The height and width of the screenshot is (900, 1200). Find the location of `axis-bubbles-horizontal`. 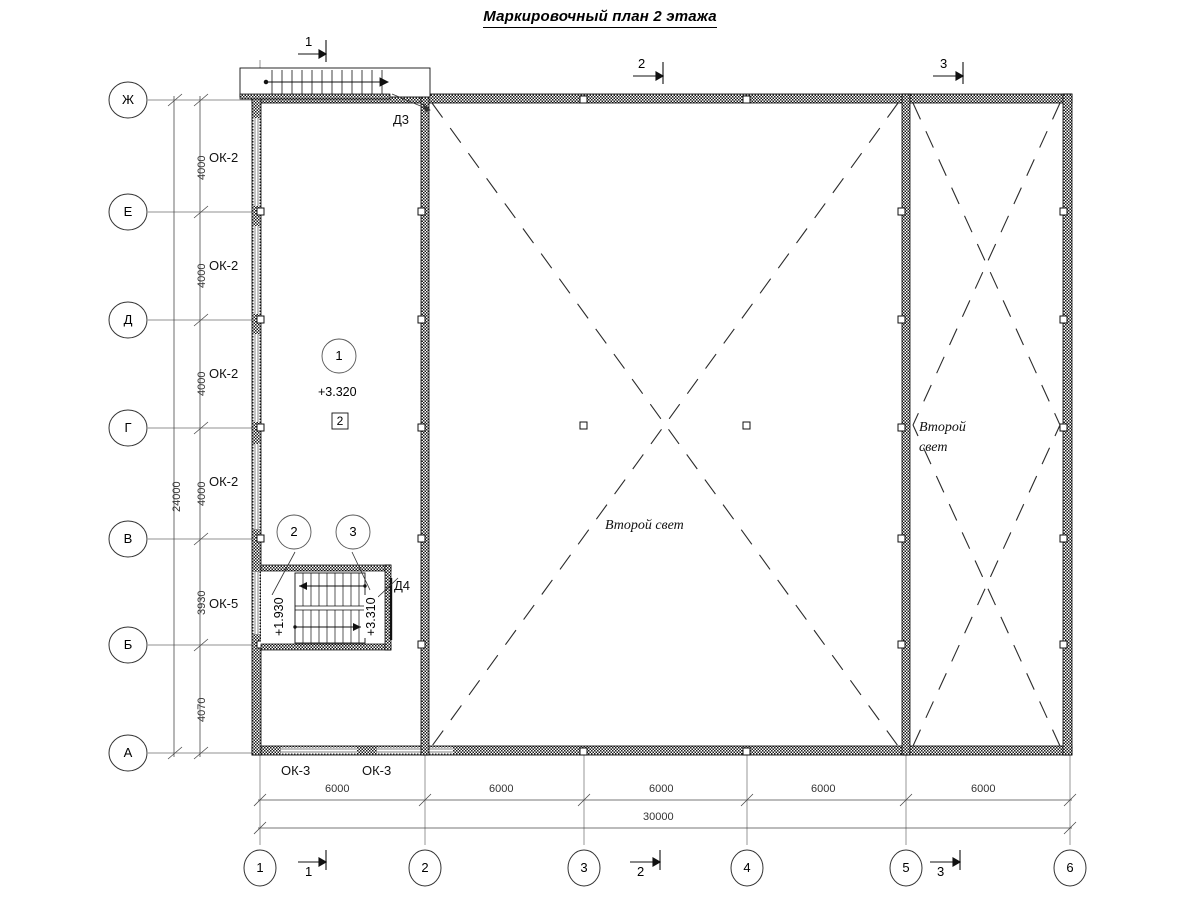

axis-bubbles-horizontal is located at coordinates (665, 868).